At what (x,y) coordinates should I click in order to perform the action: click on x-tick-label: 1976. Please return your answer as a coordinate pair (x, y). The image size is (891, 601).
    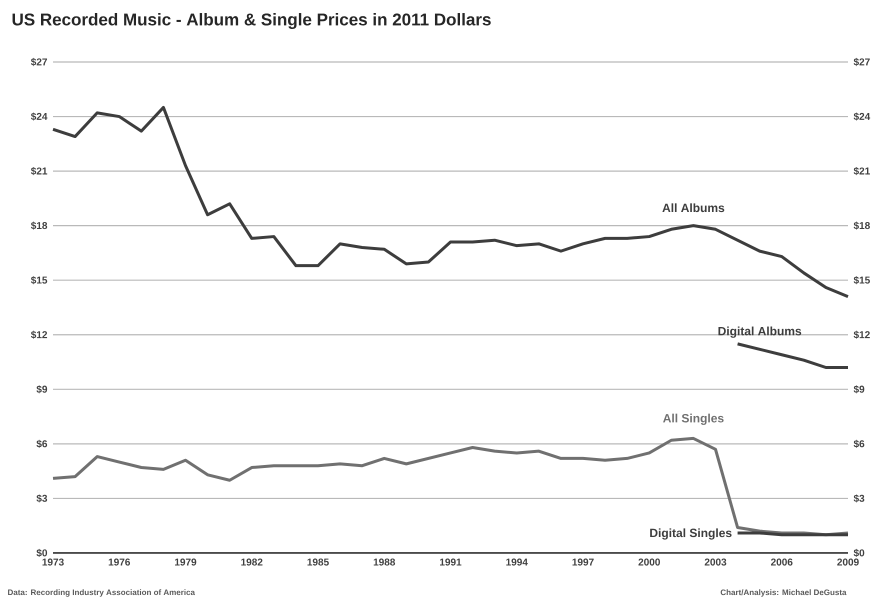
    Looking at the image, I should click on (119, 562).